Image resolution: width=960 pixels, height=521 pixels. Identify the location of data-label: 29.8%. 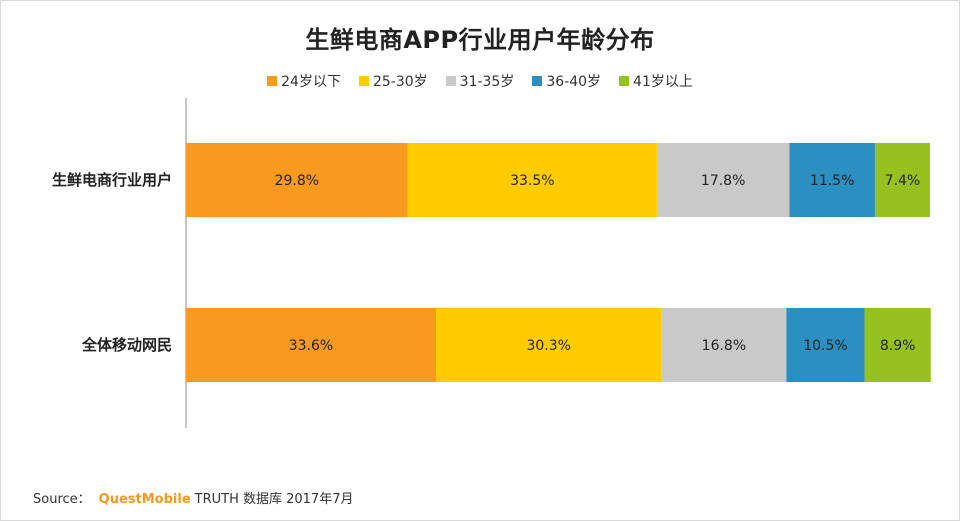
(297, 181).